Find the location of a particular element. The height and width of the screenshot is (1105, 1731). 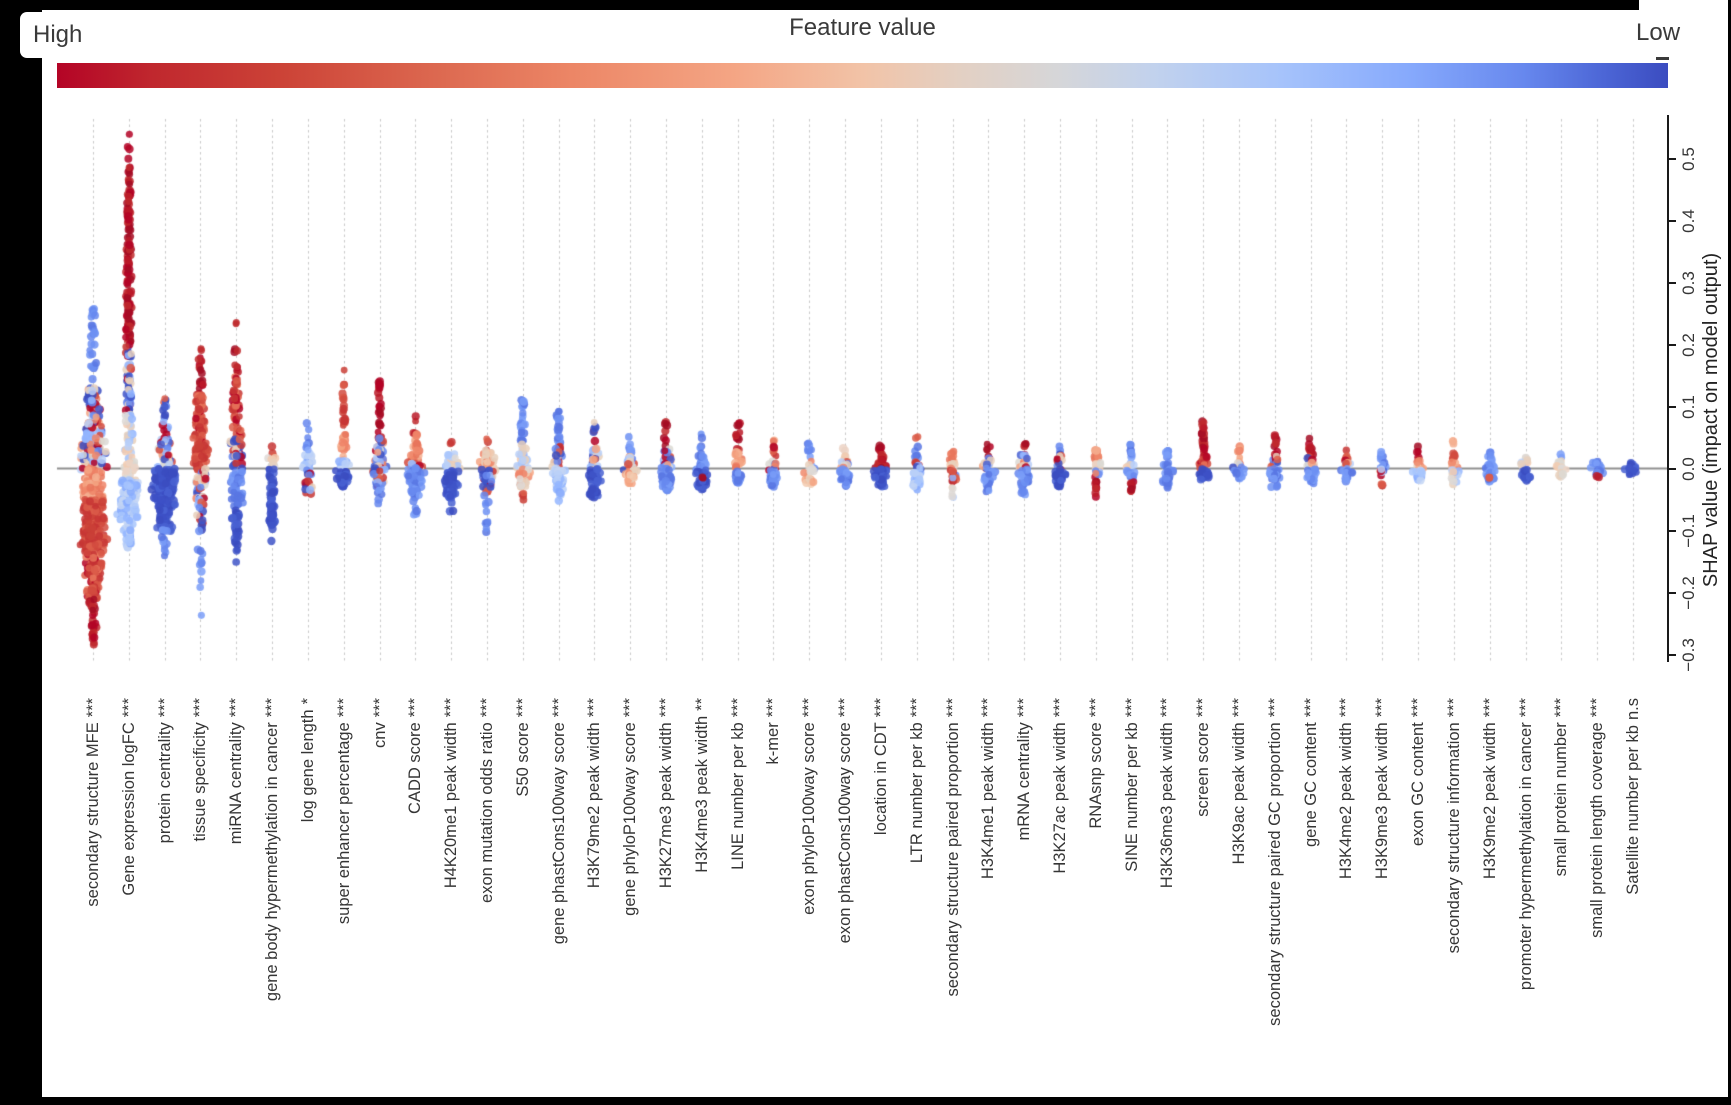

feature-label-text: gene phyloP100way score is located at coordinates (630, 819).